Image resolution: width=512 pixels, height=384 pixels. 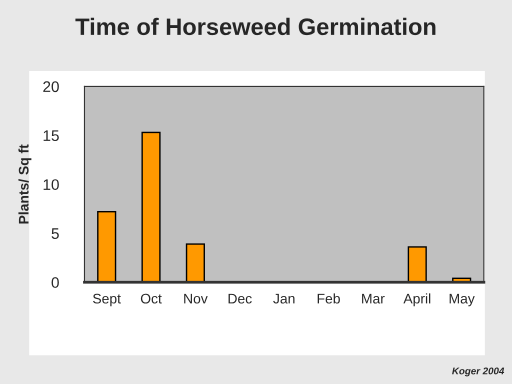 I want to click on x-tick-label: Feb, so click(x=329, y=298).